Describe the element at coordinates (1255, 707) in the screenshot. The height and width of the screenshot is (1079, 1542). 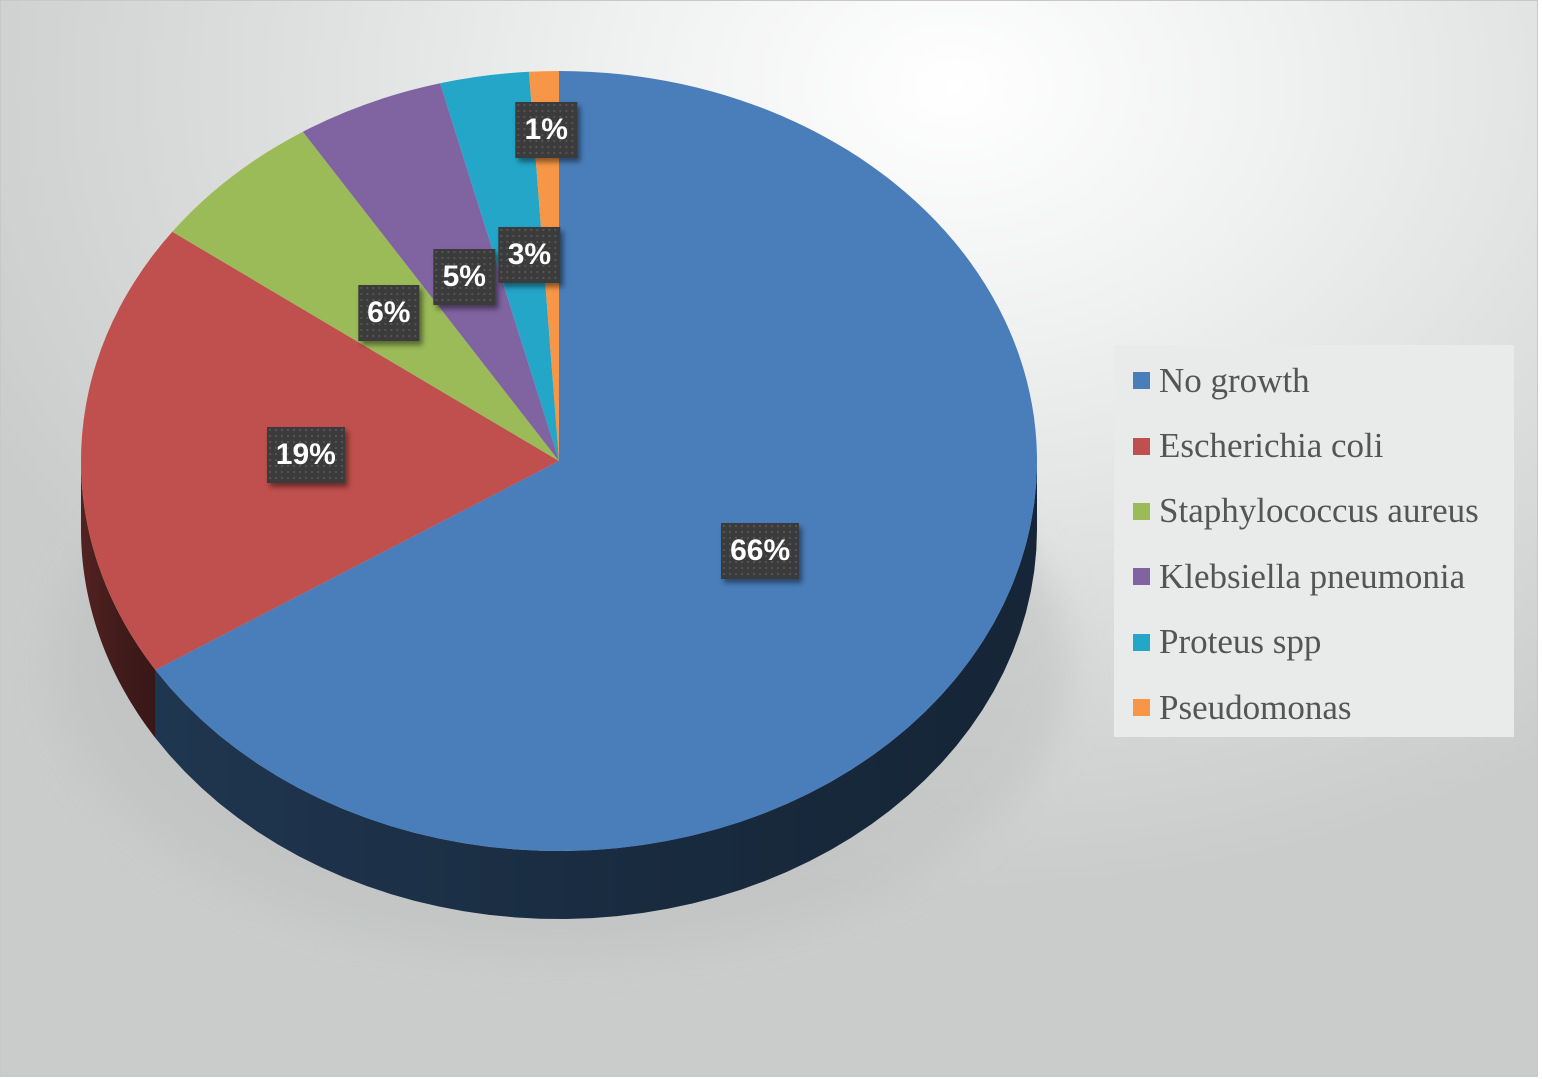
I see `legend-label: Pseudomonas` at that location.